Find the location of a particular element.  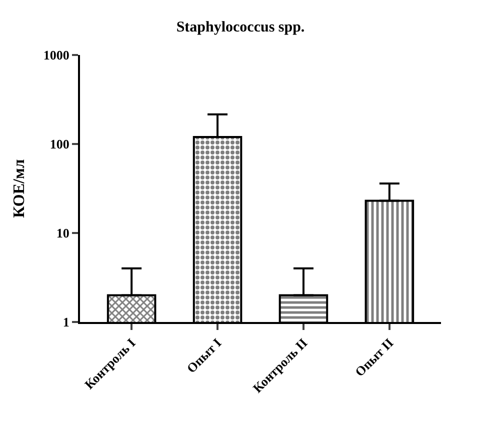

y-tick-label: 1 is located at coordinates (66, 322).